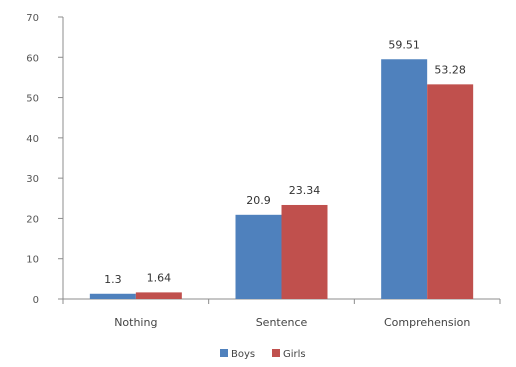 The height and width of the screenshot is (367, 516). I want to click on data-label-boys-nothing: 1.3, so click(113, 279).